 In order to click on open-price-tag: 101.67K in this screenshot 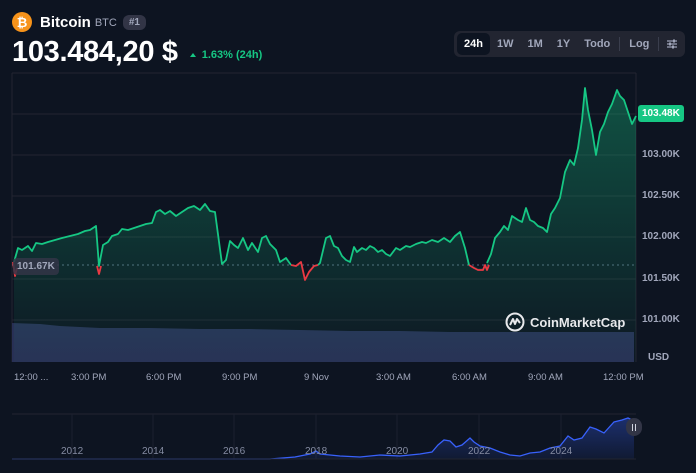, I will do `click(36, 266)`.